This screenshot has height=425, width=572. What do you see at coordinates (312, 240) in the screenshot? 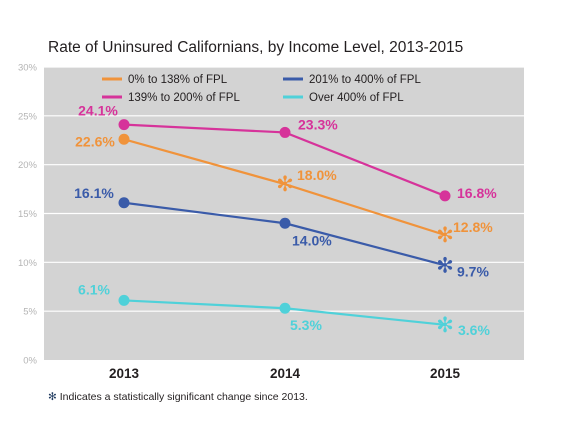
I see `data-label: 14.0%` at bounding box center [312, 240].